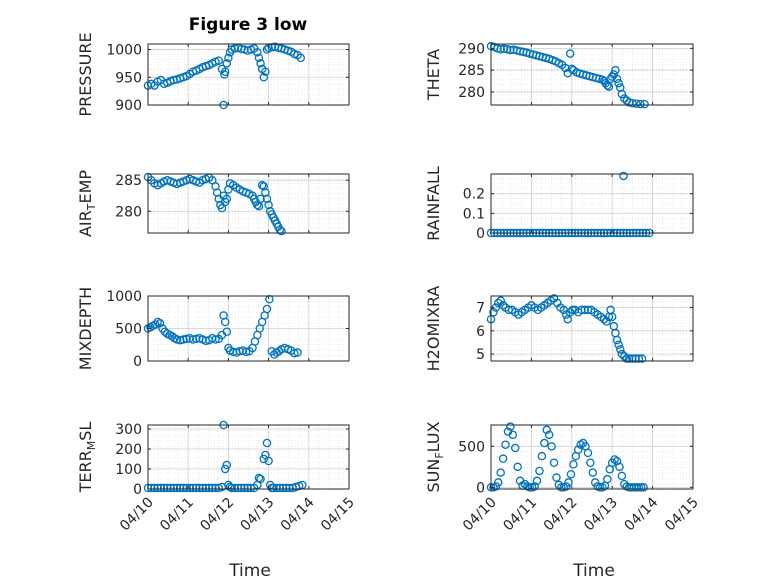  I want to click on y-tick-label: 5, so click(480, 355).